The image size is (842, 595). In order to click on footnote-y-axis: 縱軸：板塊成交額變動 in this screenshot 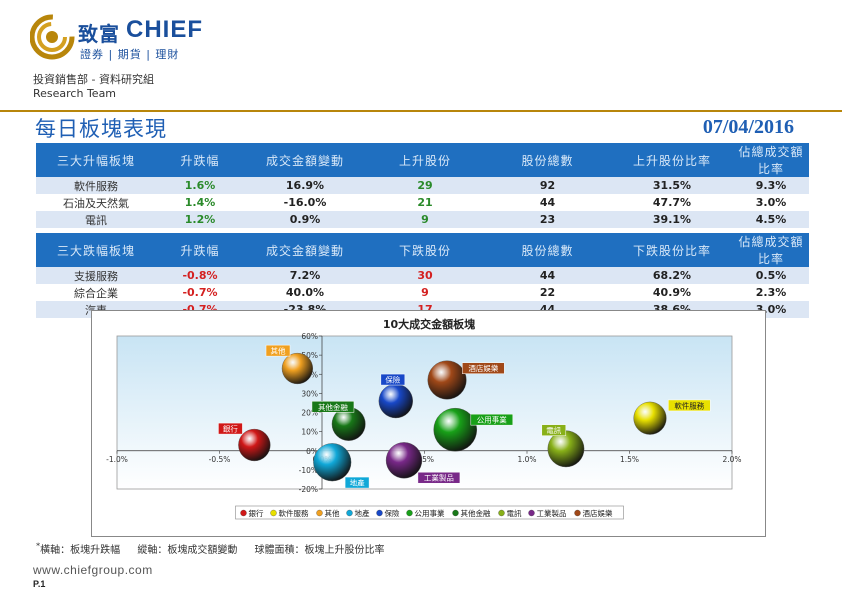, I will do `click(187, 551)`.